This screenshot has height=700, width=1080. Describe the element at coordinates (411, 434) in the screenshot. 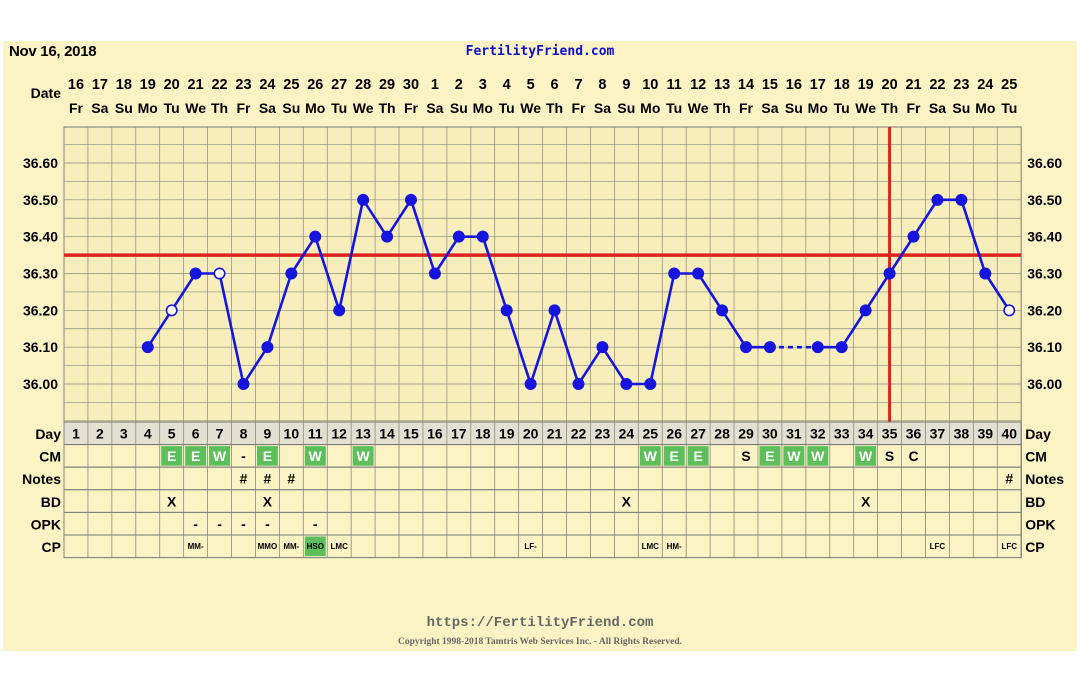

I see `day-value: 15` at that location.